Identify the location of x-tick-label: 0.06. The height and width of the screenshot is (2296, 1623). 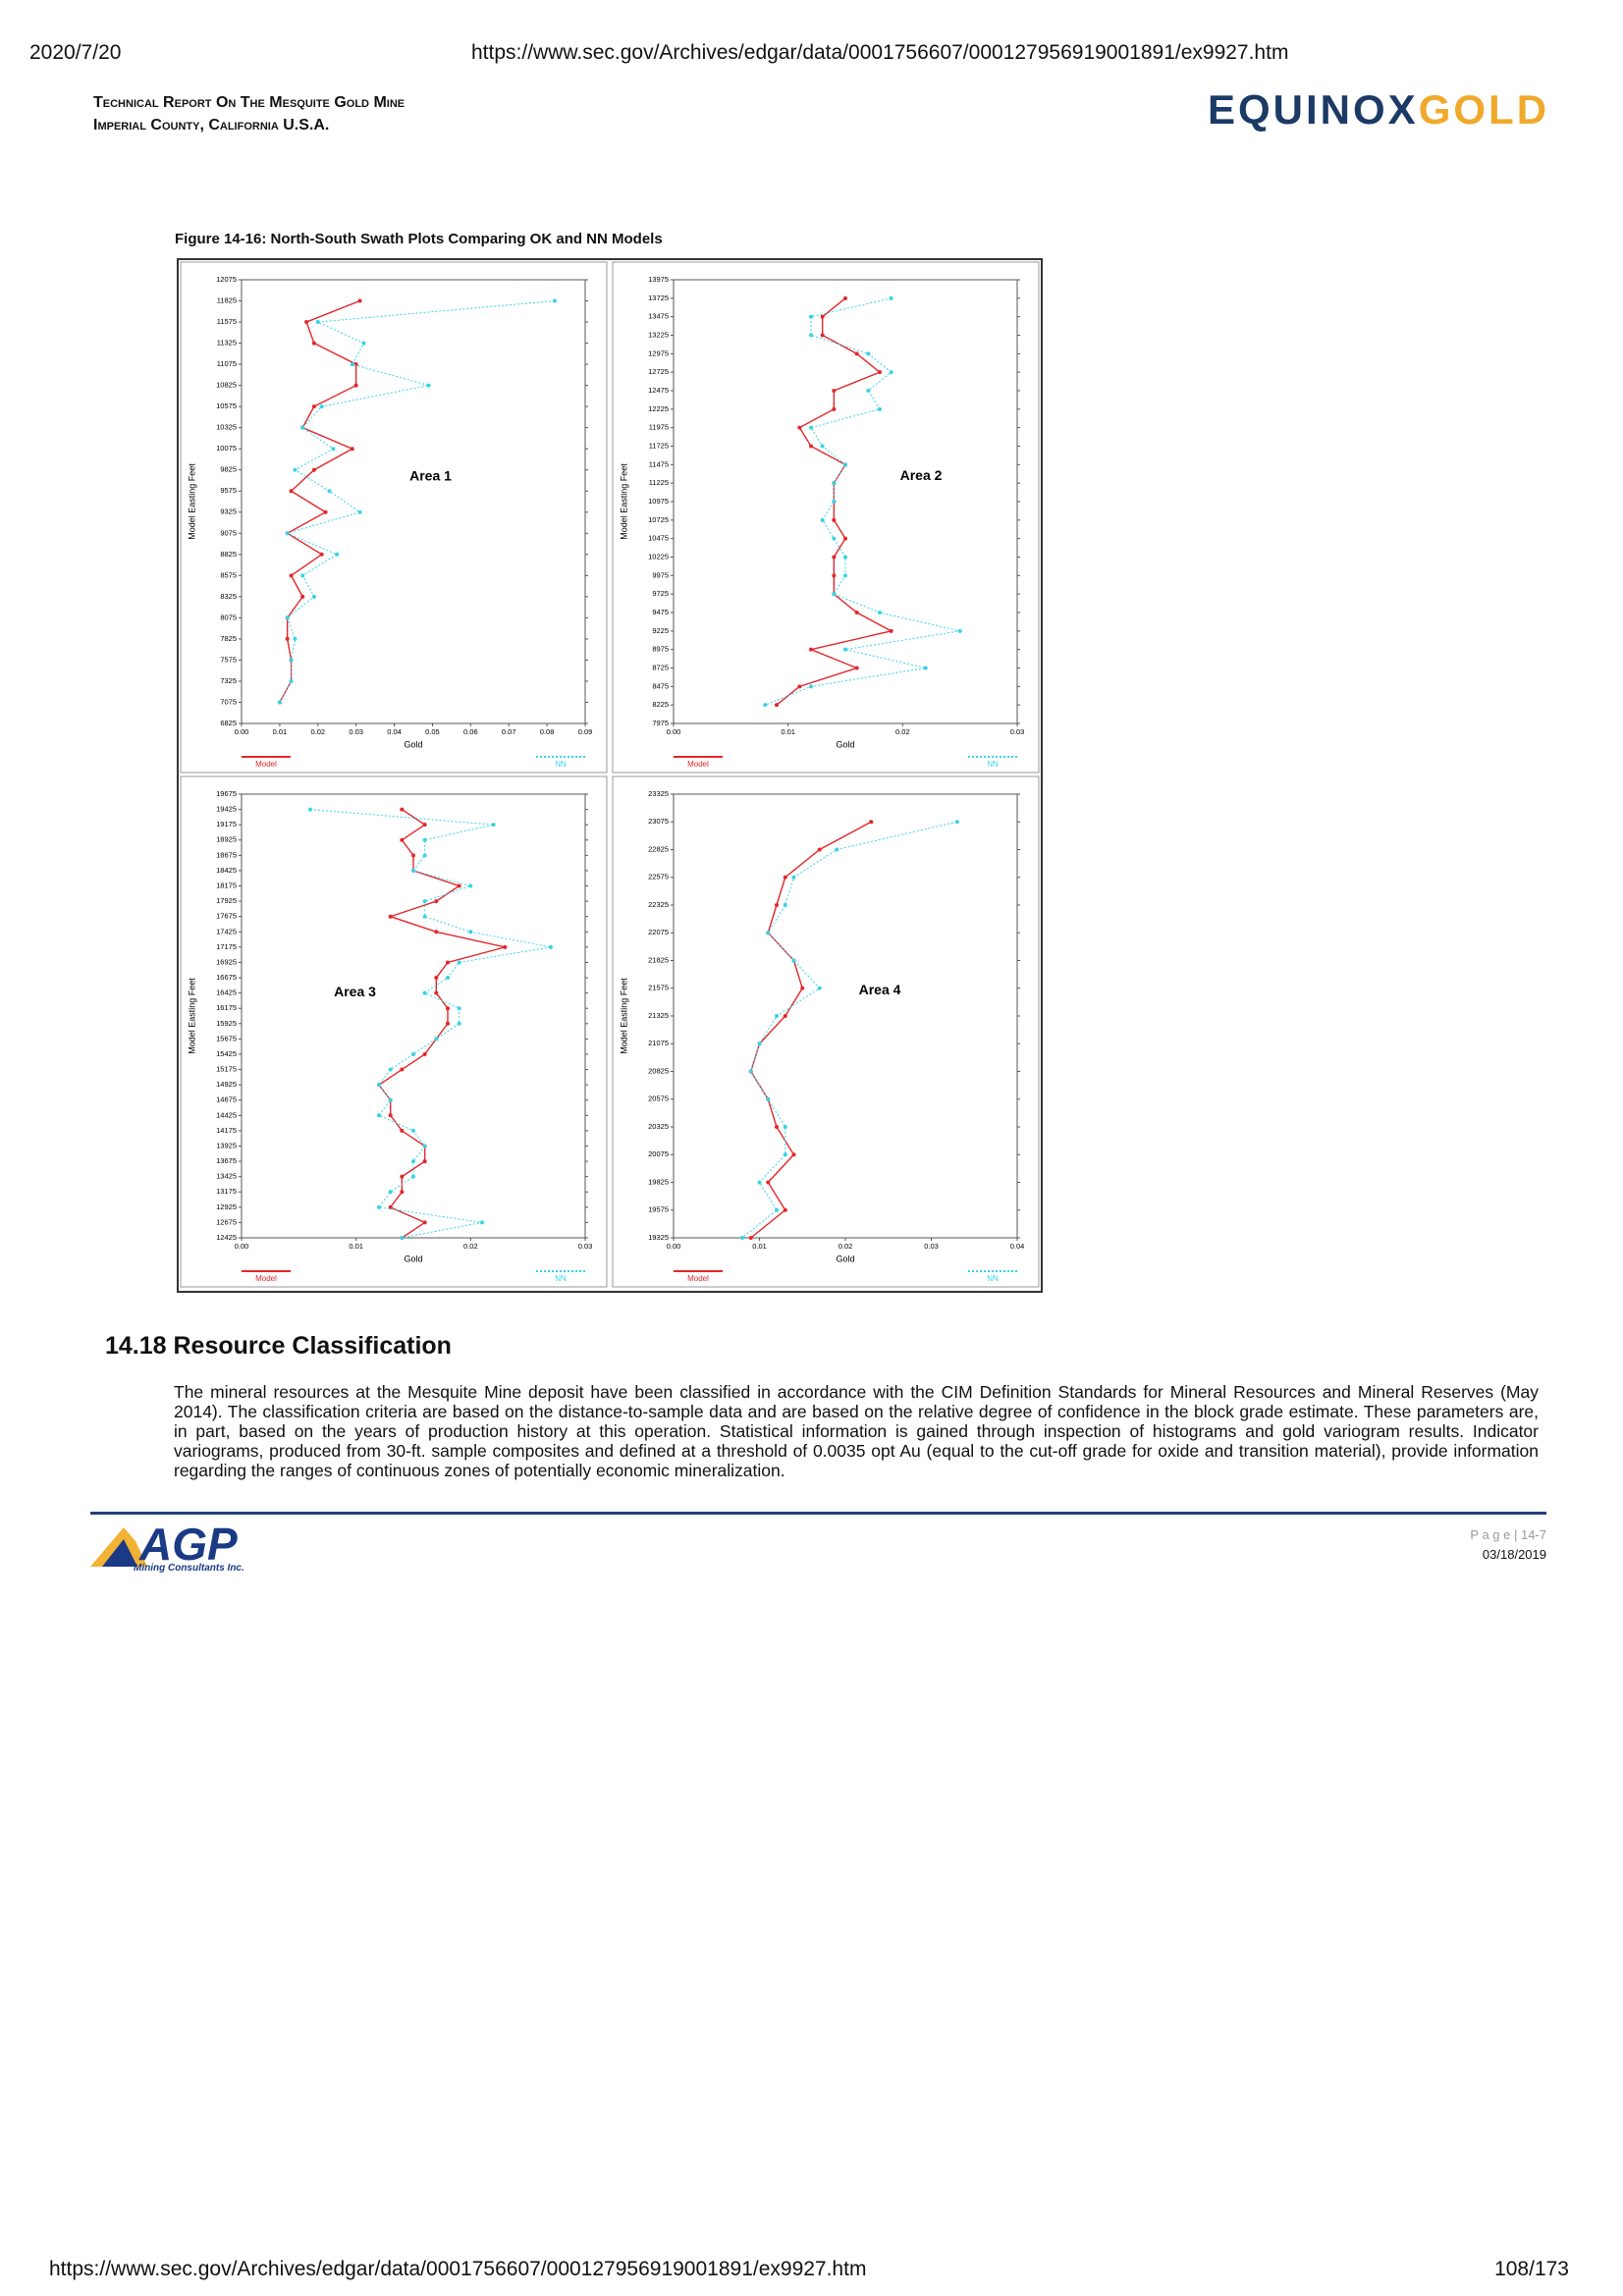
(470, 732).